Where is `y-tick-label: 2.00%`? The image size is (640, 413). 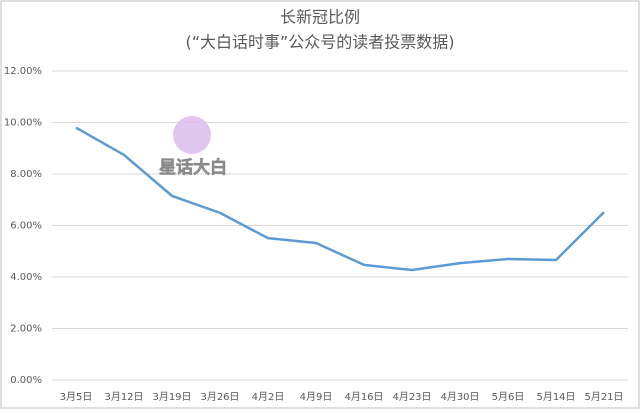
y-tick-label: 2.00% is located at coordinates (26, 329).